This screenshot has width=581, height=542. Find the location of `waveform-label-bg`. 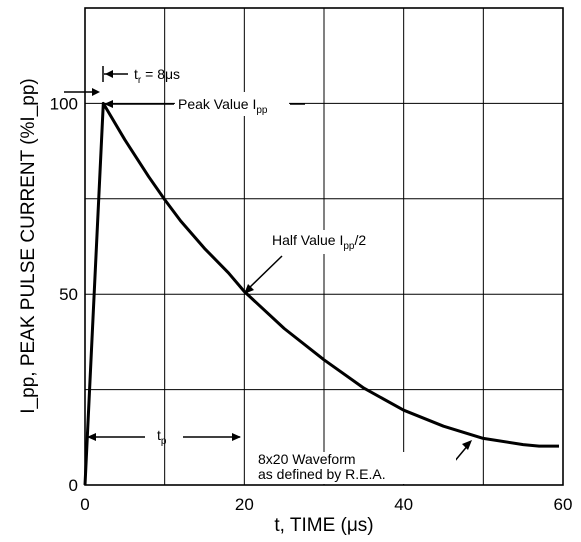

waveform-label-bg is located at coordinates (356, 468).